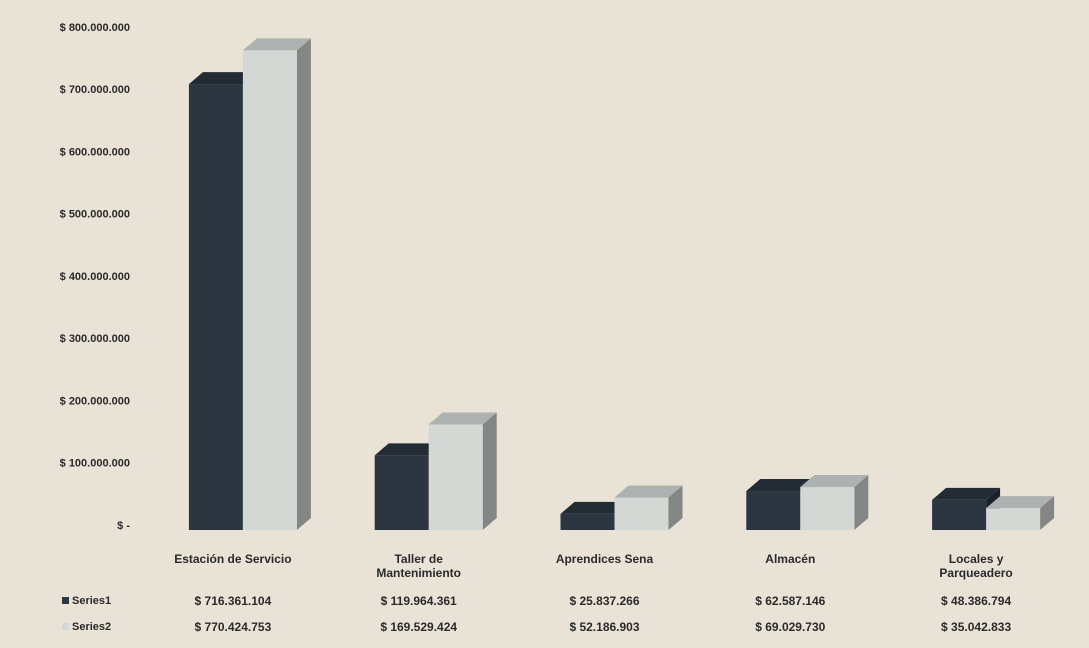 The width and height of the screenshot is (1089, 648). Describe the element at coordinates (419, 566) in the screenshot. I see `x-tick-label: Taller de Mantenimiento` at that location.